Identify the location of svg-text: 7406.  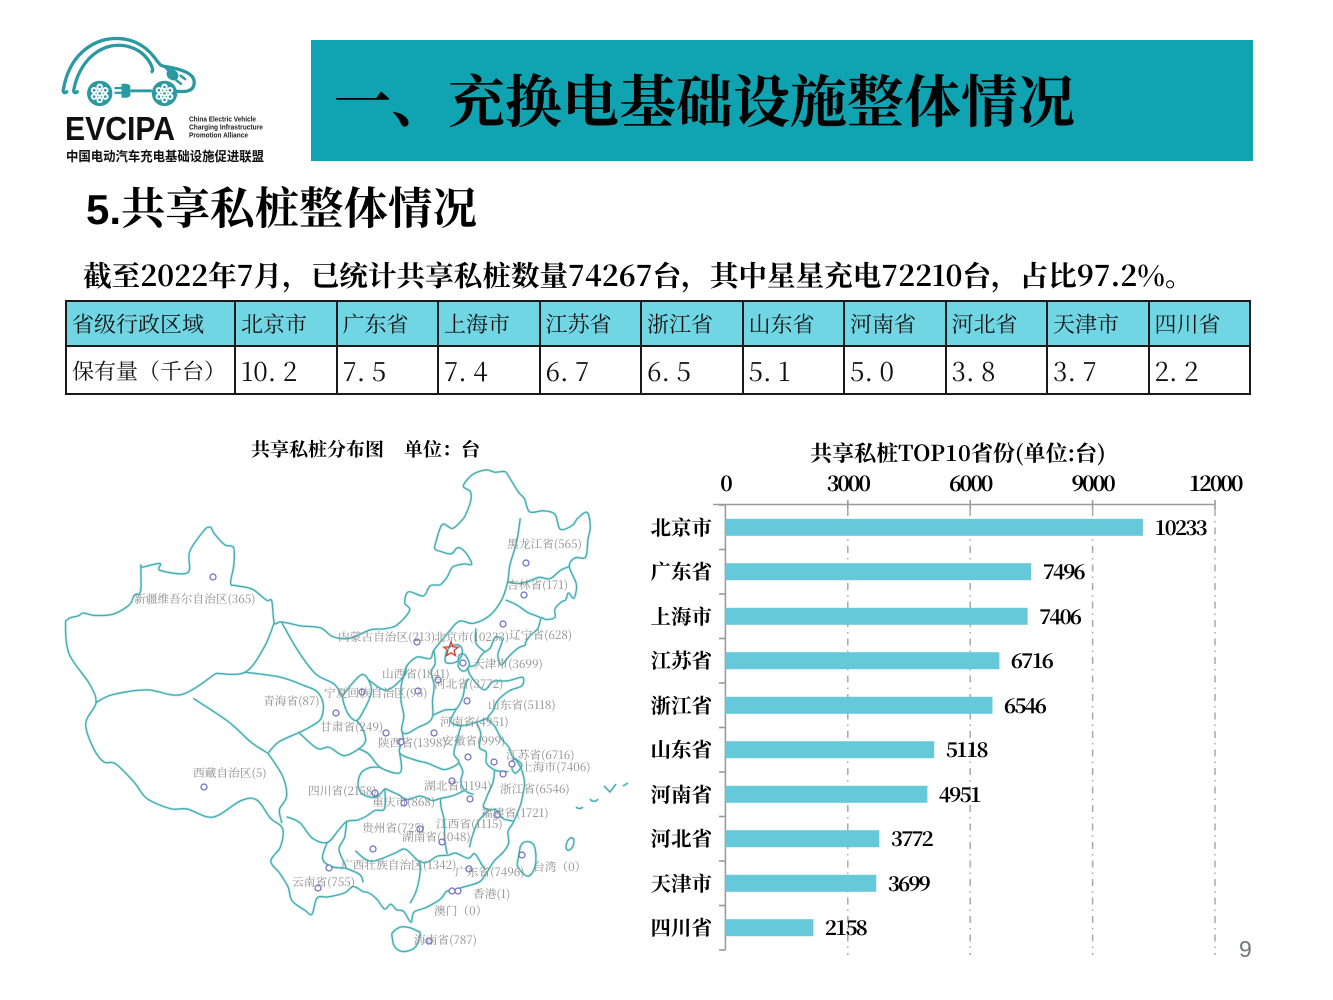
(1060, 615).